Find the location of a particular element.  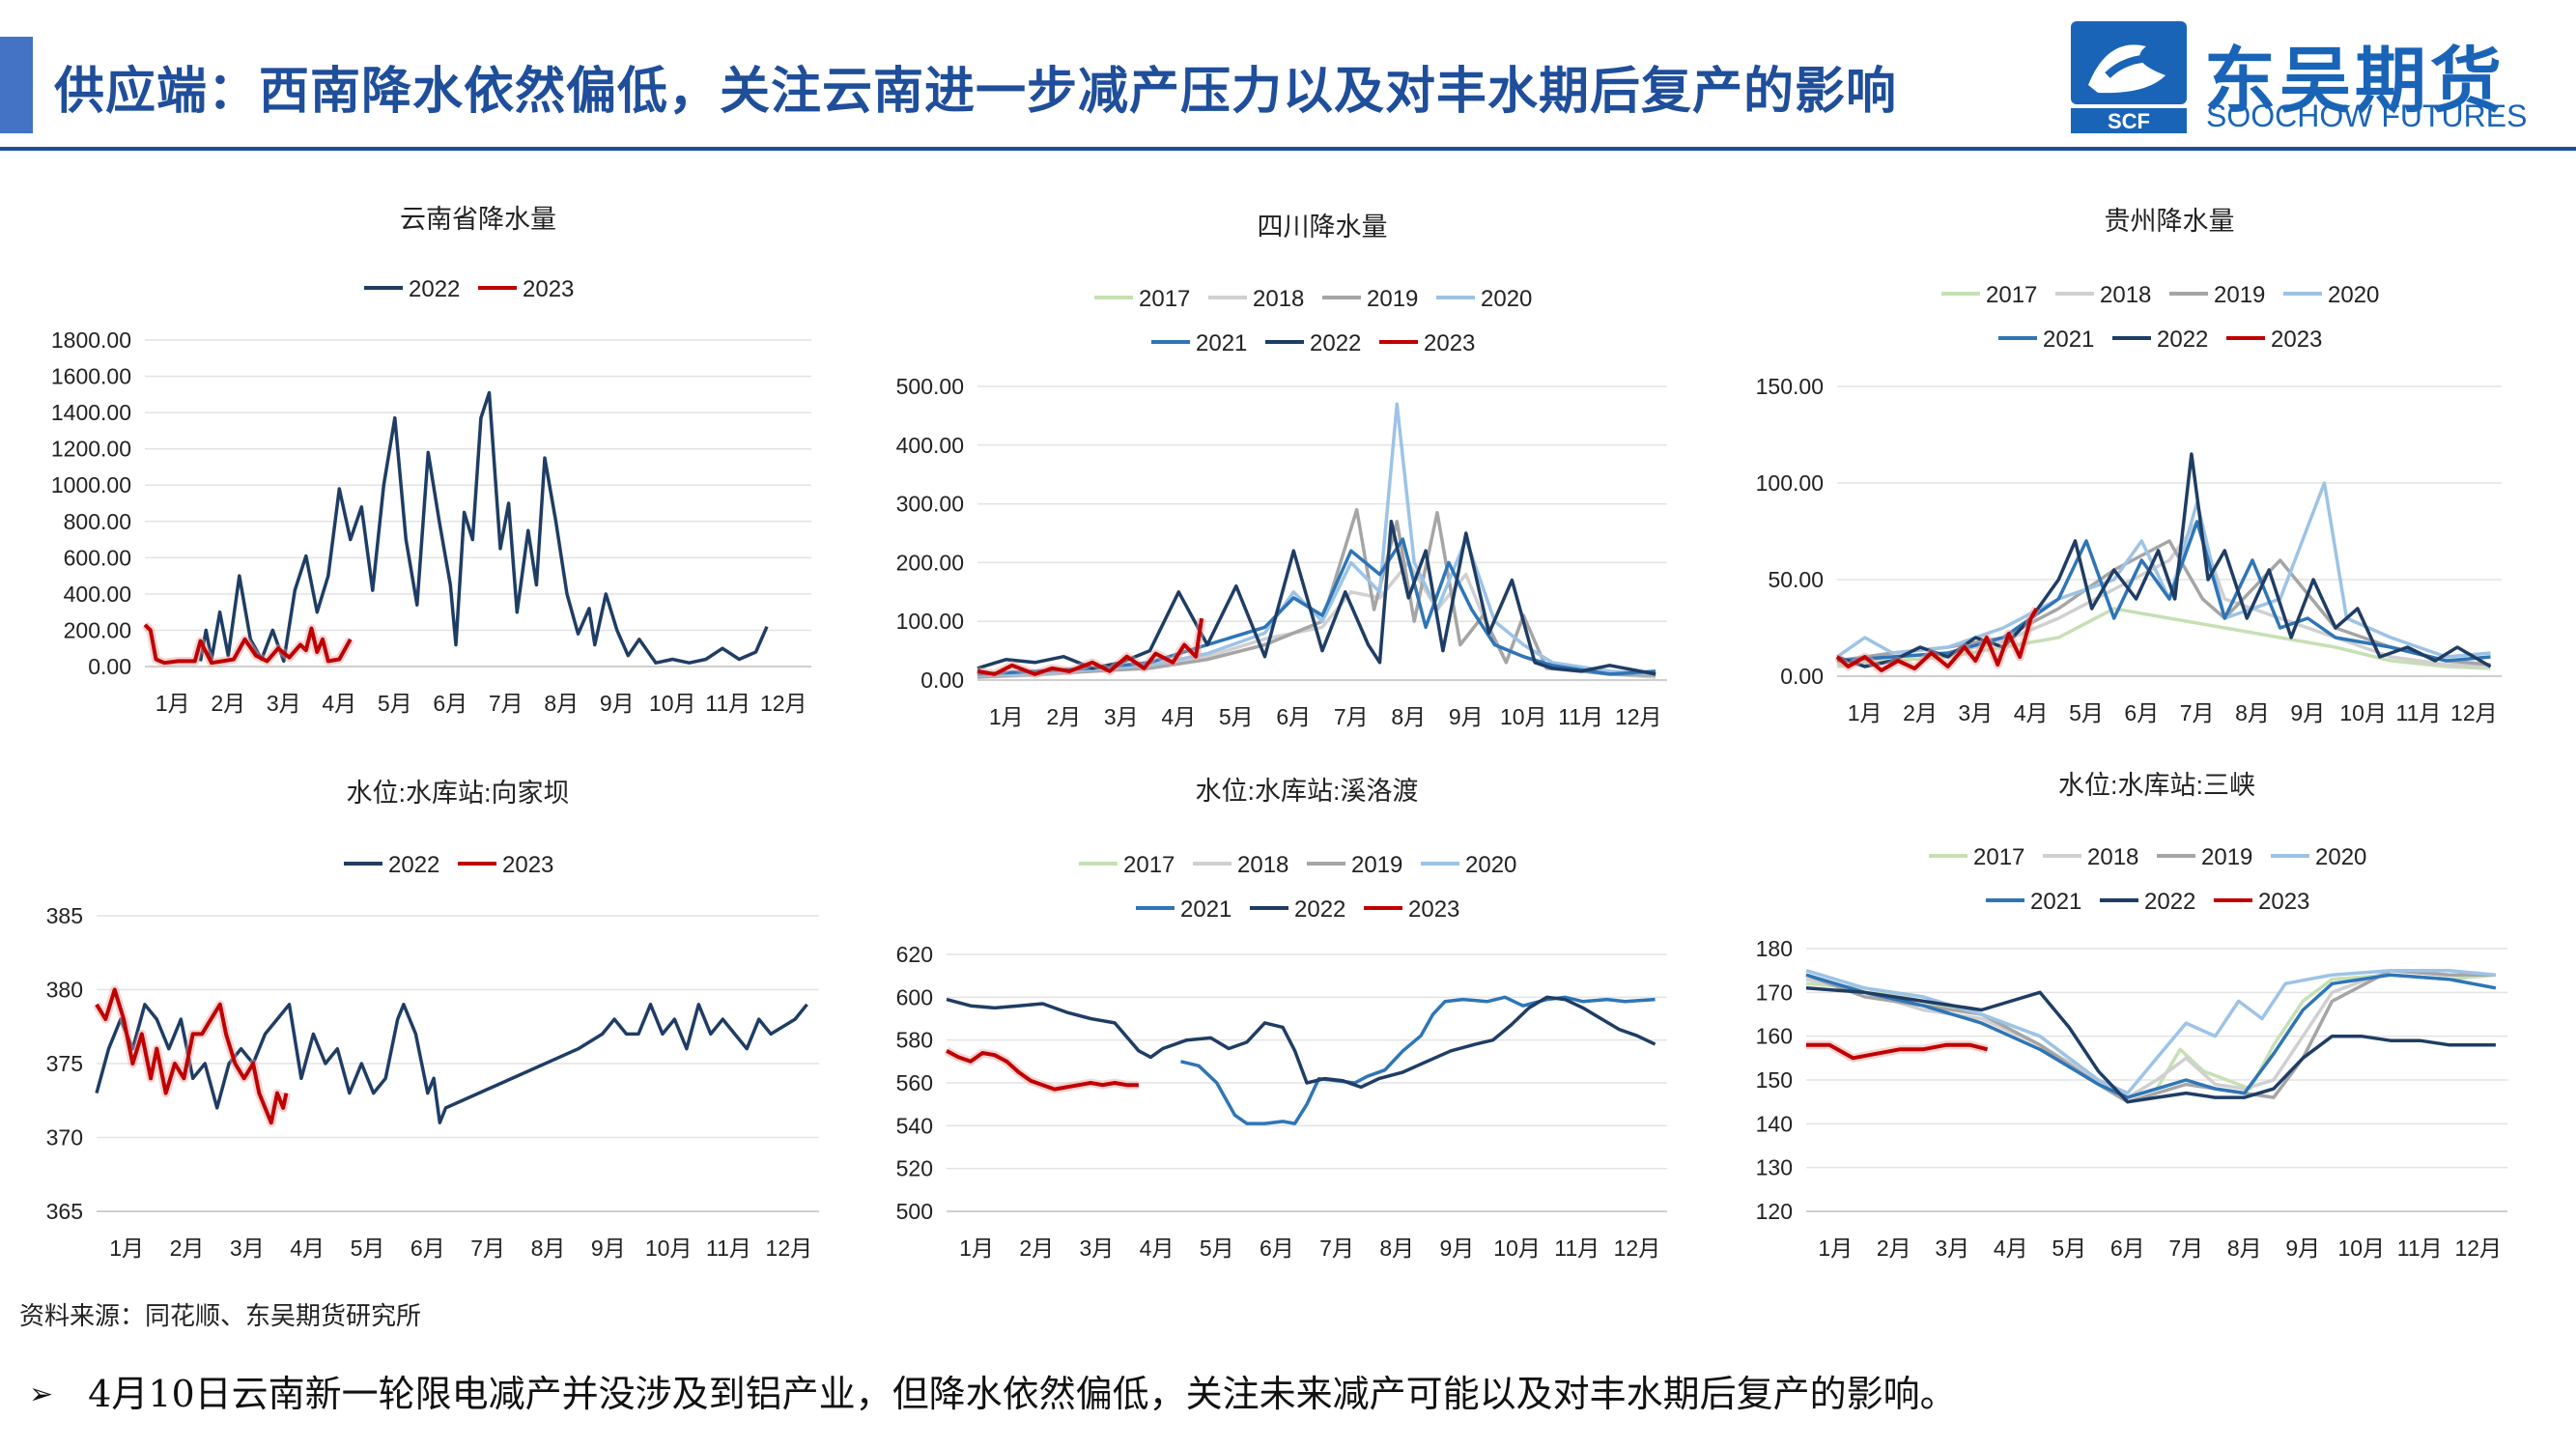

x-tick-label: 2月 is located at coordinates (1063, 716).